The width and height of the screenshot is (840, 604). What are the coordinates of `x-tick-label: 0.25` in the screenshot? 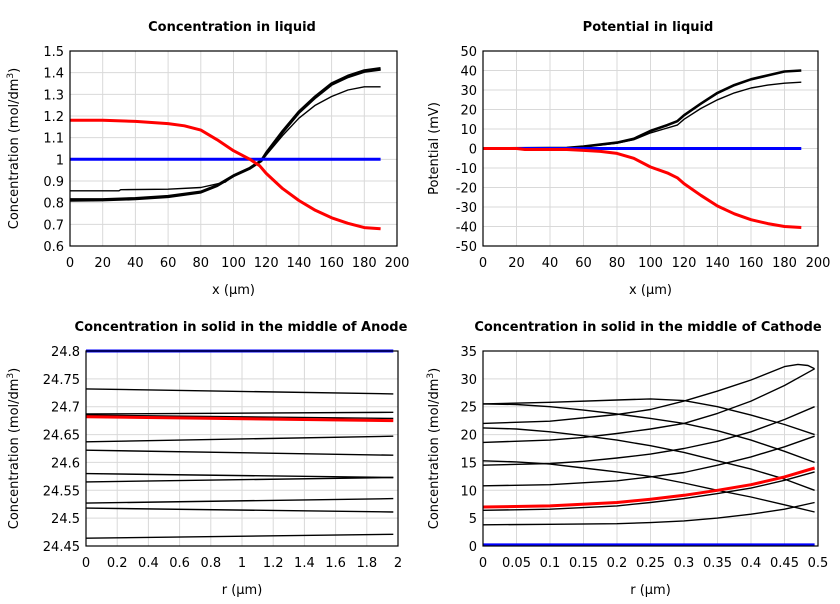 It's located at (650, 563).